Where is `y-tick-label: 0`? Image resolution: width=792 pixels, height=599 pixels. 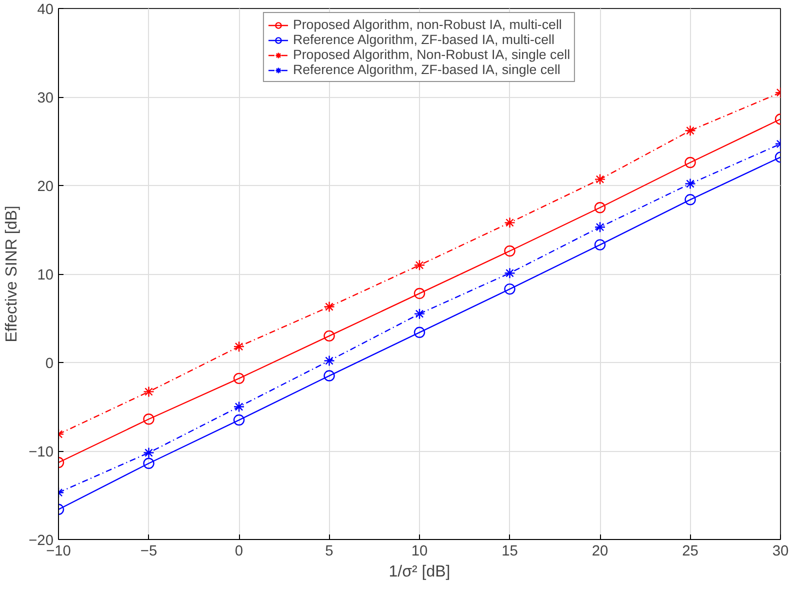
y-tick-label: 0 is located at coordinates (49, 364).